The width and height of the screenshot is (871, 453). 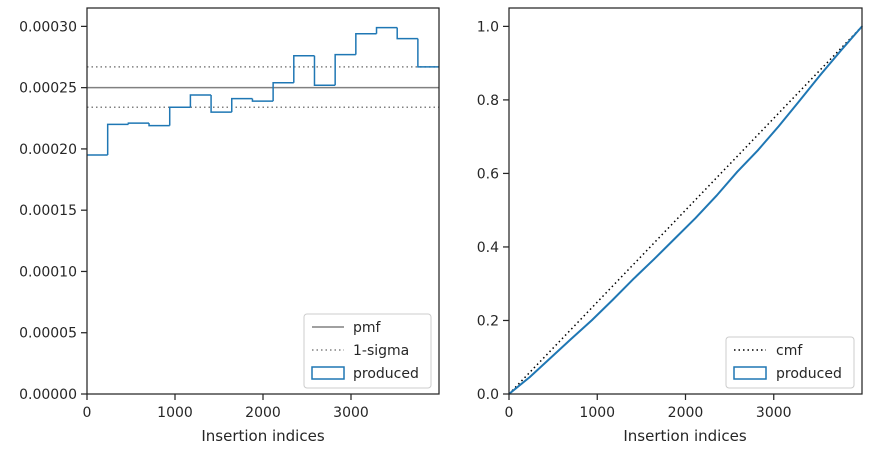 What do you see at coordinates (488, 101) in the screenshot?
I see `right-y-tick-label: 0.8` at bounding box center [488, 101].